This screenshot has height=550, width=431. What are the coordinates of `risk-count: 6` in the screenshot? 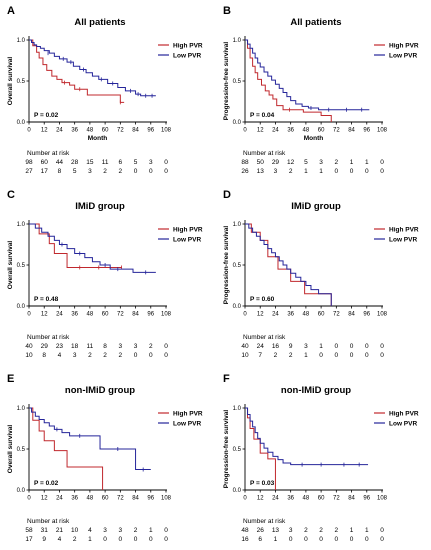 It's located at (260, 539).